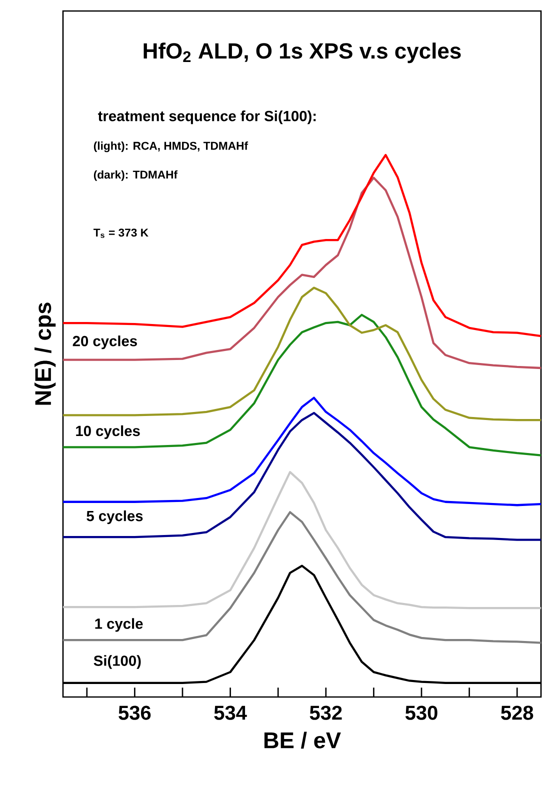 The height and width of the screenshot is (787, 545). I want to click on annotation: 5 cycles, so click(114, 517).